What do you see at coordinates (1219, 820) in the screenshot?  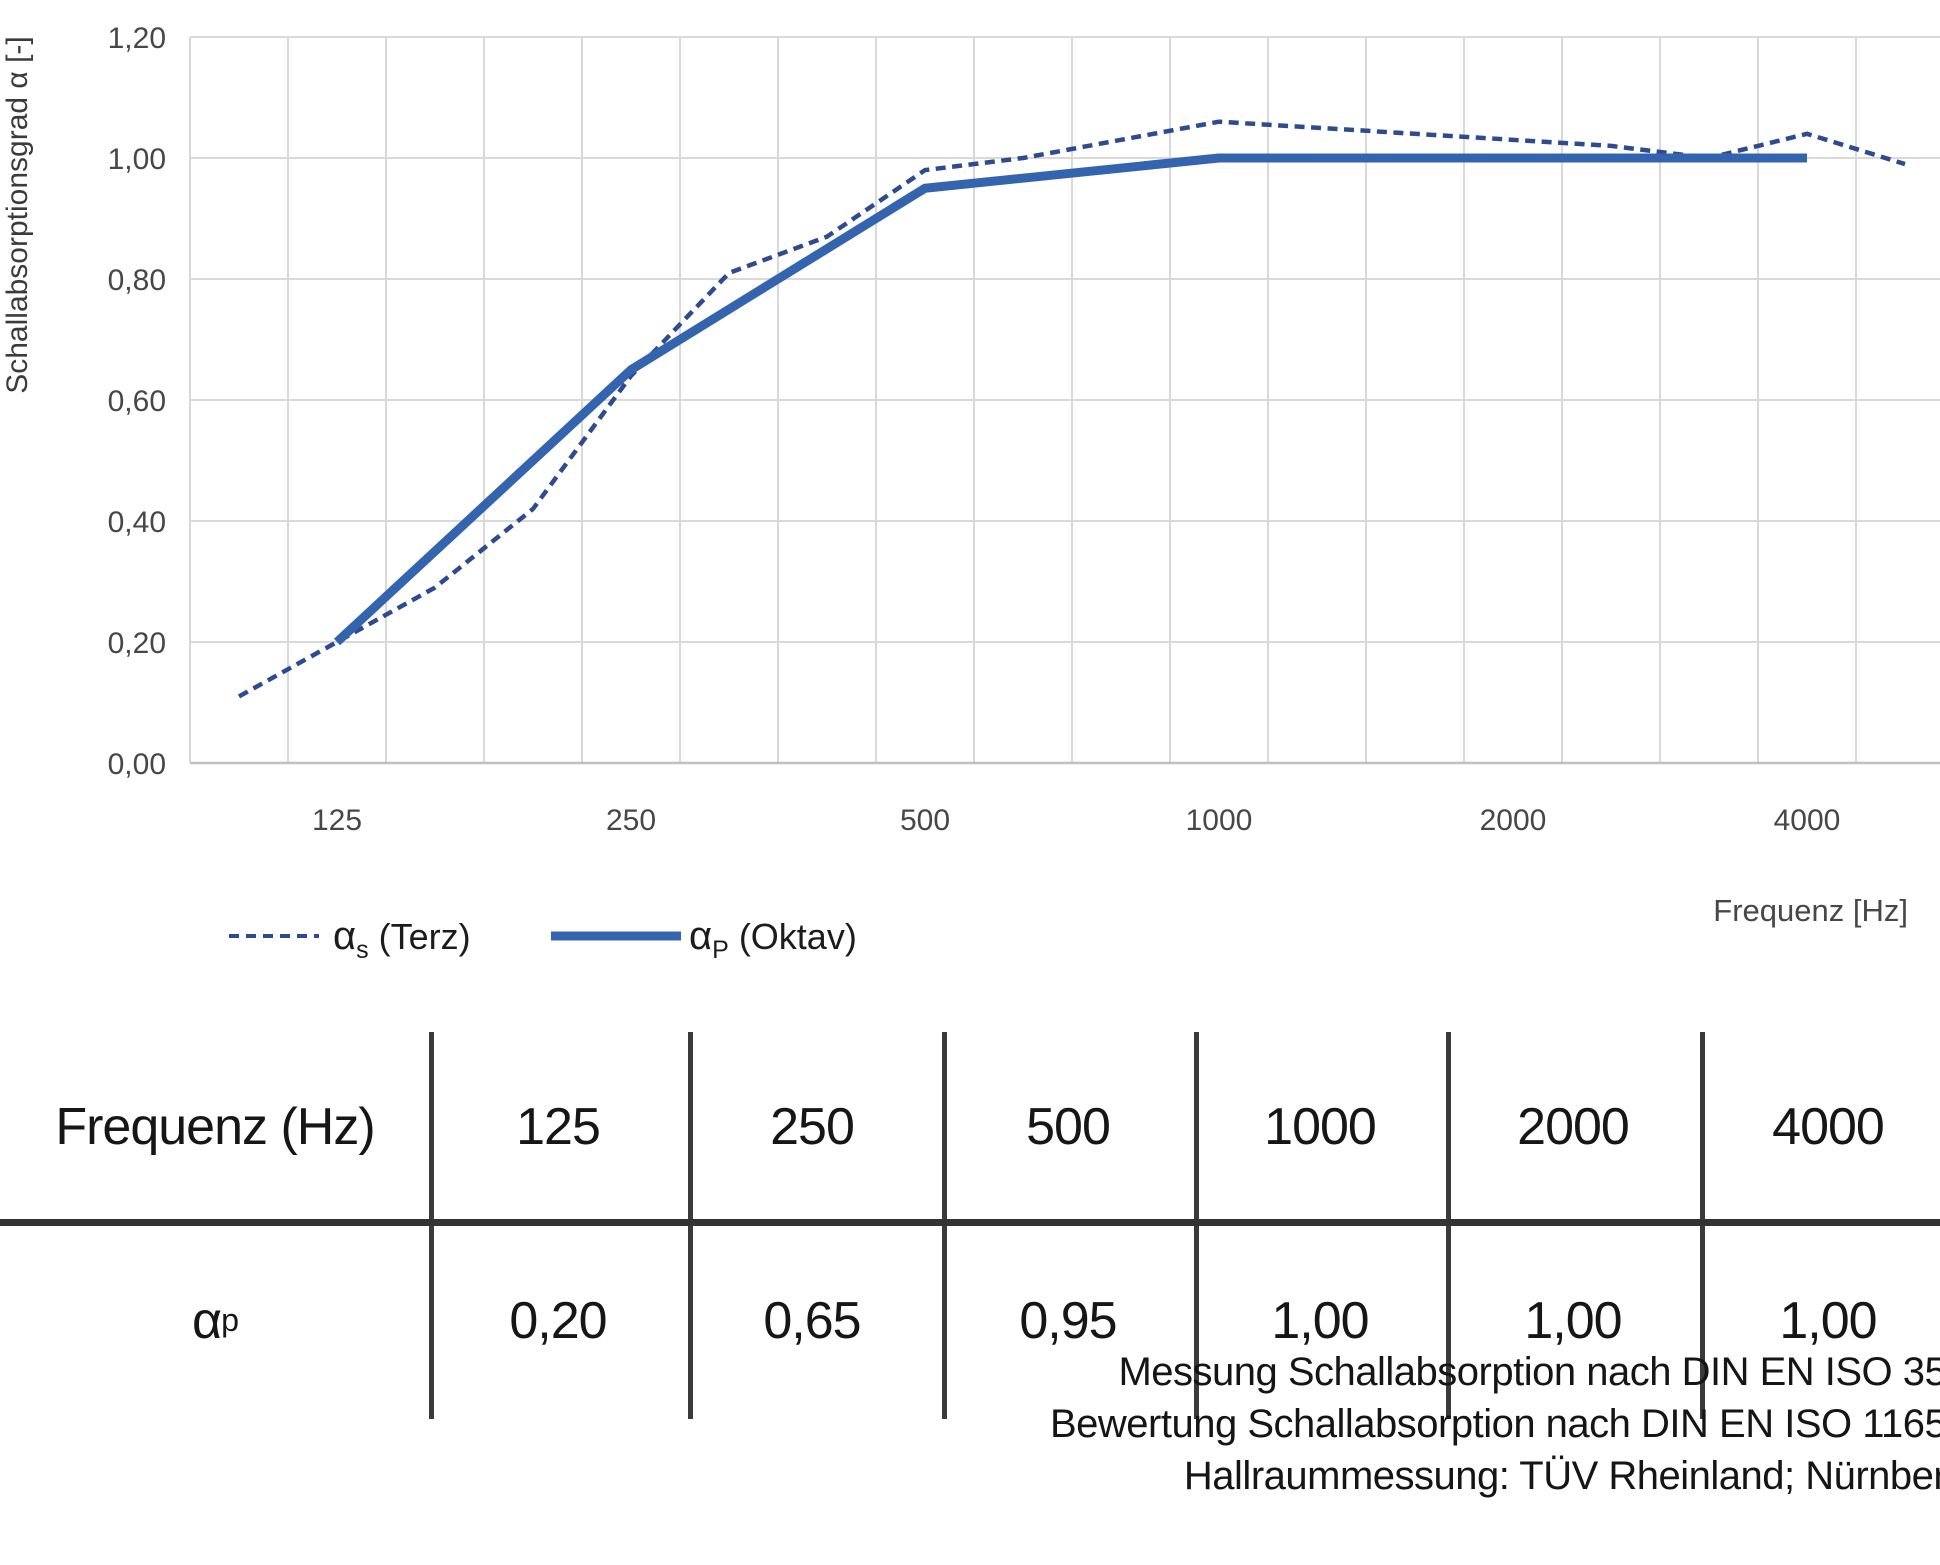 I see `x-tick-label: 1000` at bounding box center [1219, 820].